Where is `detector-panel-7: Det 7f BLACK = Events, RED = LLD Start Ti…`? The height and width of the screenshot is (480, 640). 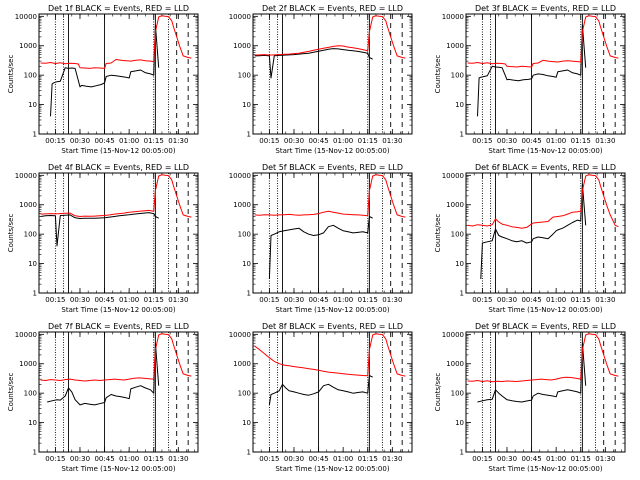
detector-panel-7: Det 7f BLACK = Events, RED = LLD Start Ti… is located at coordinates (103, 397).